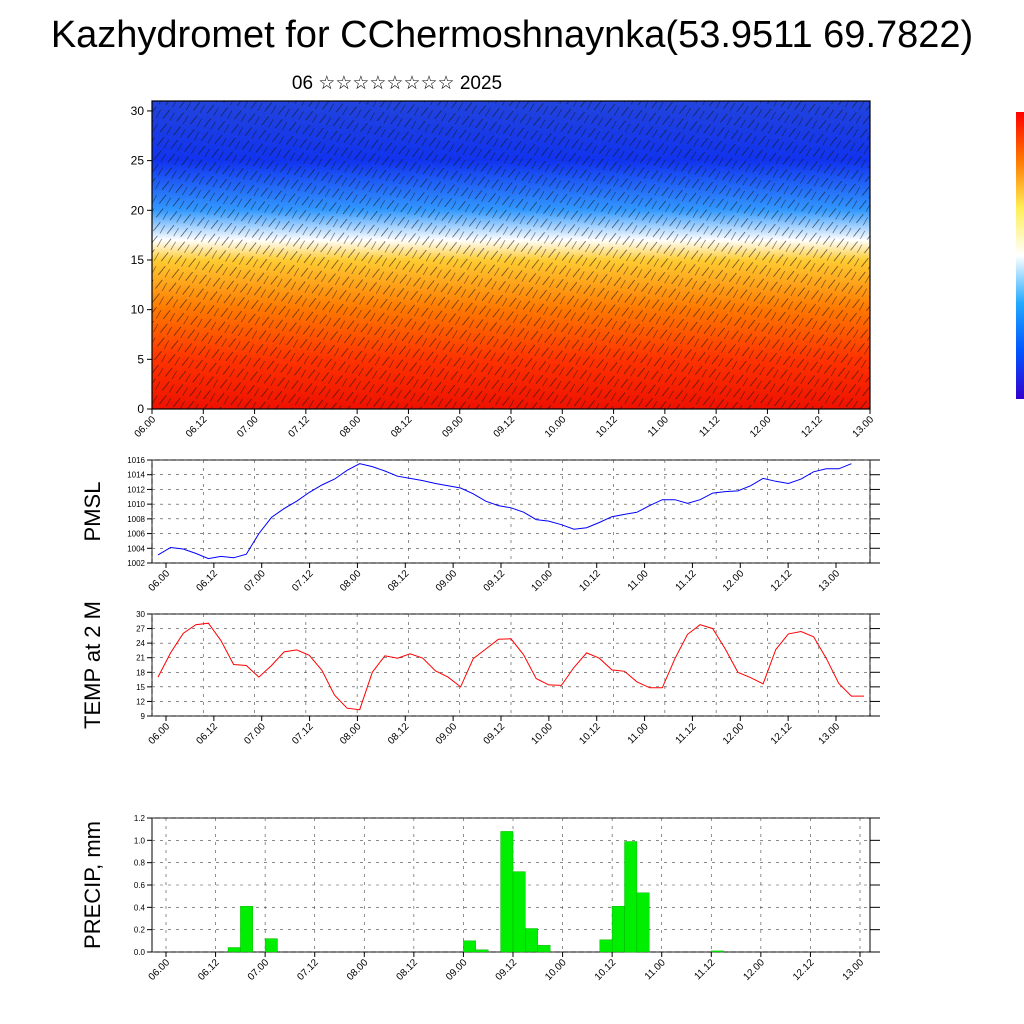 This screenshot has width=1024, height=1024. What do you see at coordinates (782, 581) in the screenshot?
I see `pmsl-x-tick-label: 12.12` at bounding box center [782, 581].